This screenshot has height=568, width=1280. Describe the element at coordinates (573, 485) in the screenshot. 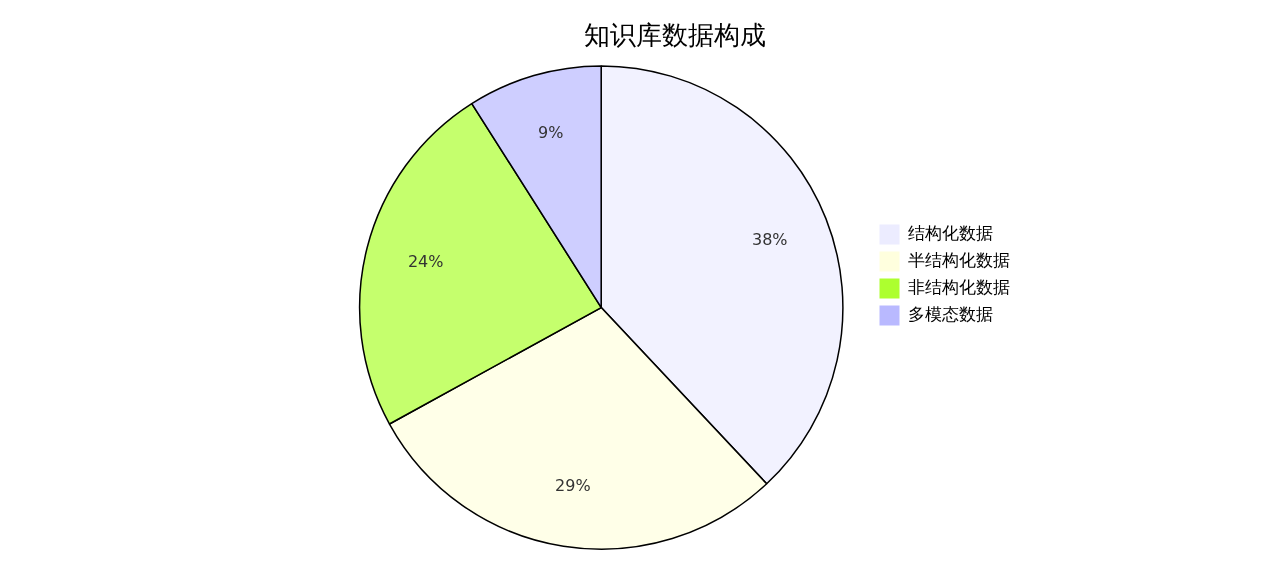

I see `data-label: 29%` at that location.